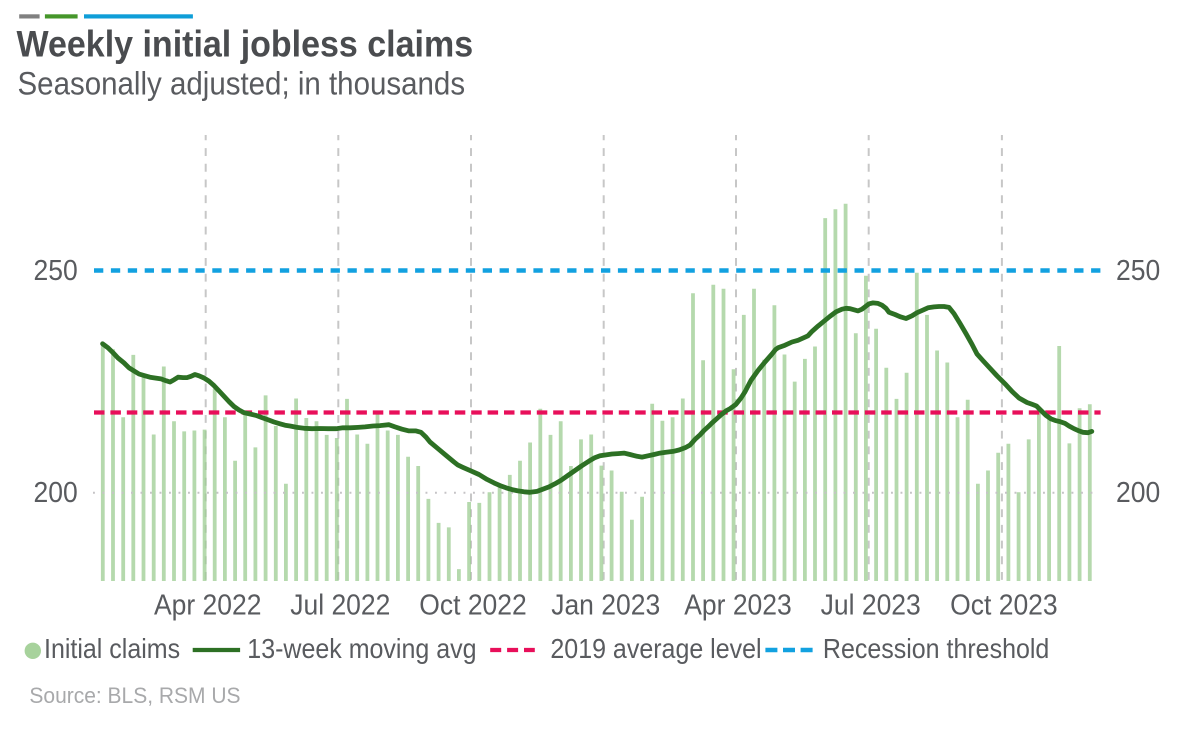  What do you see at coordinates (340, 604) in the screenshot?
I see `svg-text: Jul 2022` at bounding box center [340, 604].